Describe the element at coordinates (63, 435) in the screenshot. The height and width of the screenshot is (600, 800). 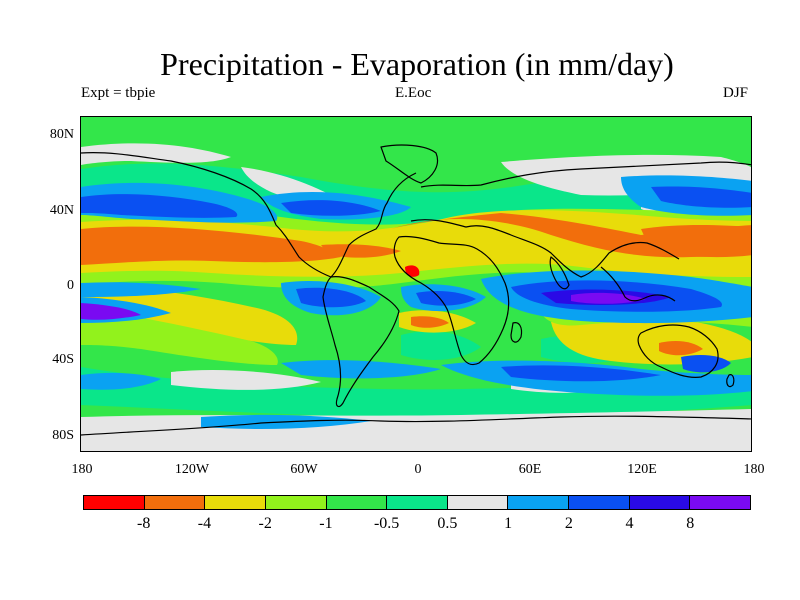
I see `lat-label-80s: 80S` at that location.